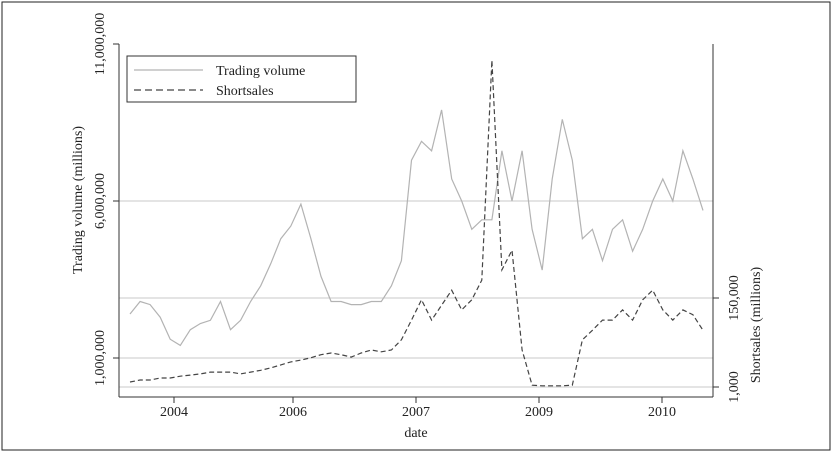 The height and width of the screenshot is (461, 835). What do you see at coordinates (100, 201) in the screenshot?
I see `left-tick-label: 6,000,000` at bounding box center [100, 201].